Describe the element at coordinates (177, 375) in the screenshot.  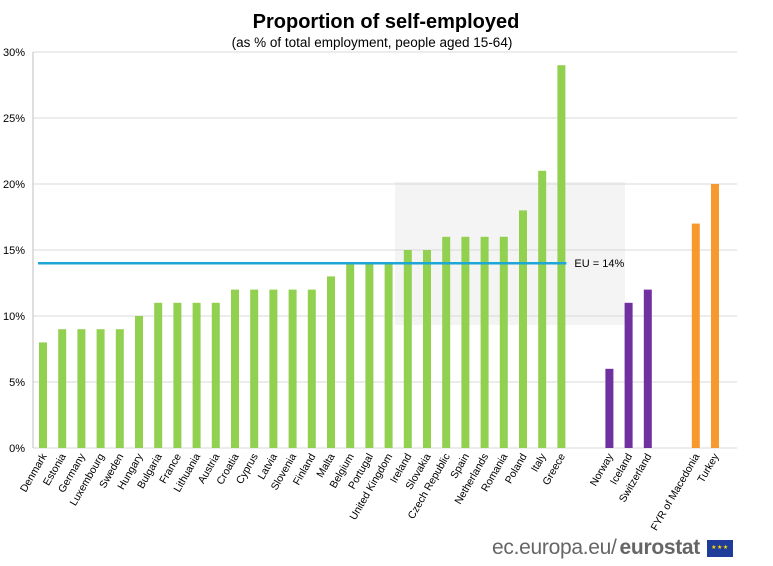
I see `bar-france` at that location.